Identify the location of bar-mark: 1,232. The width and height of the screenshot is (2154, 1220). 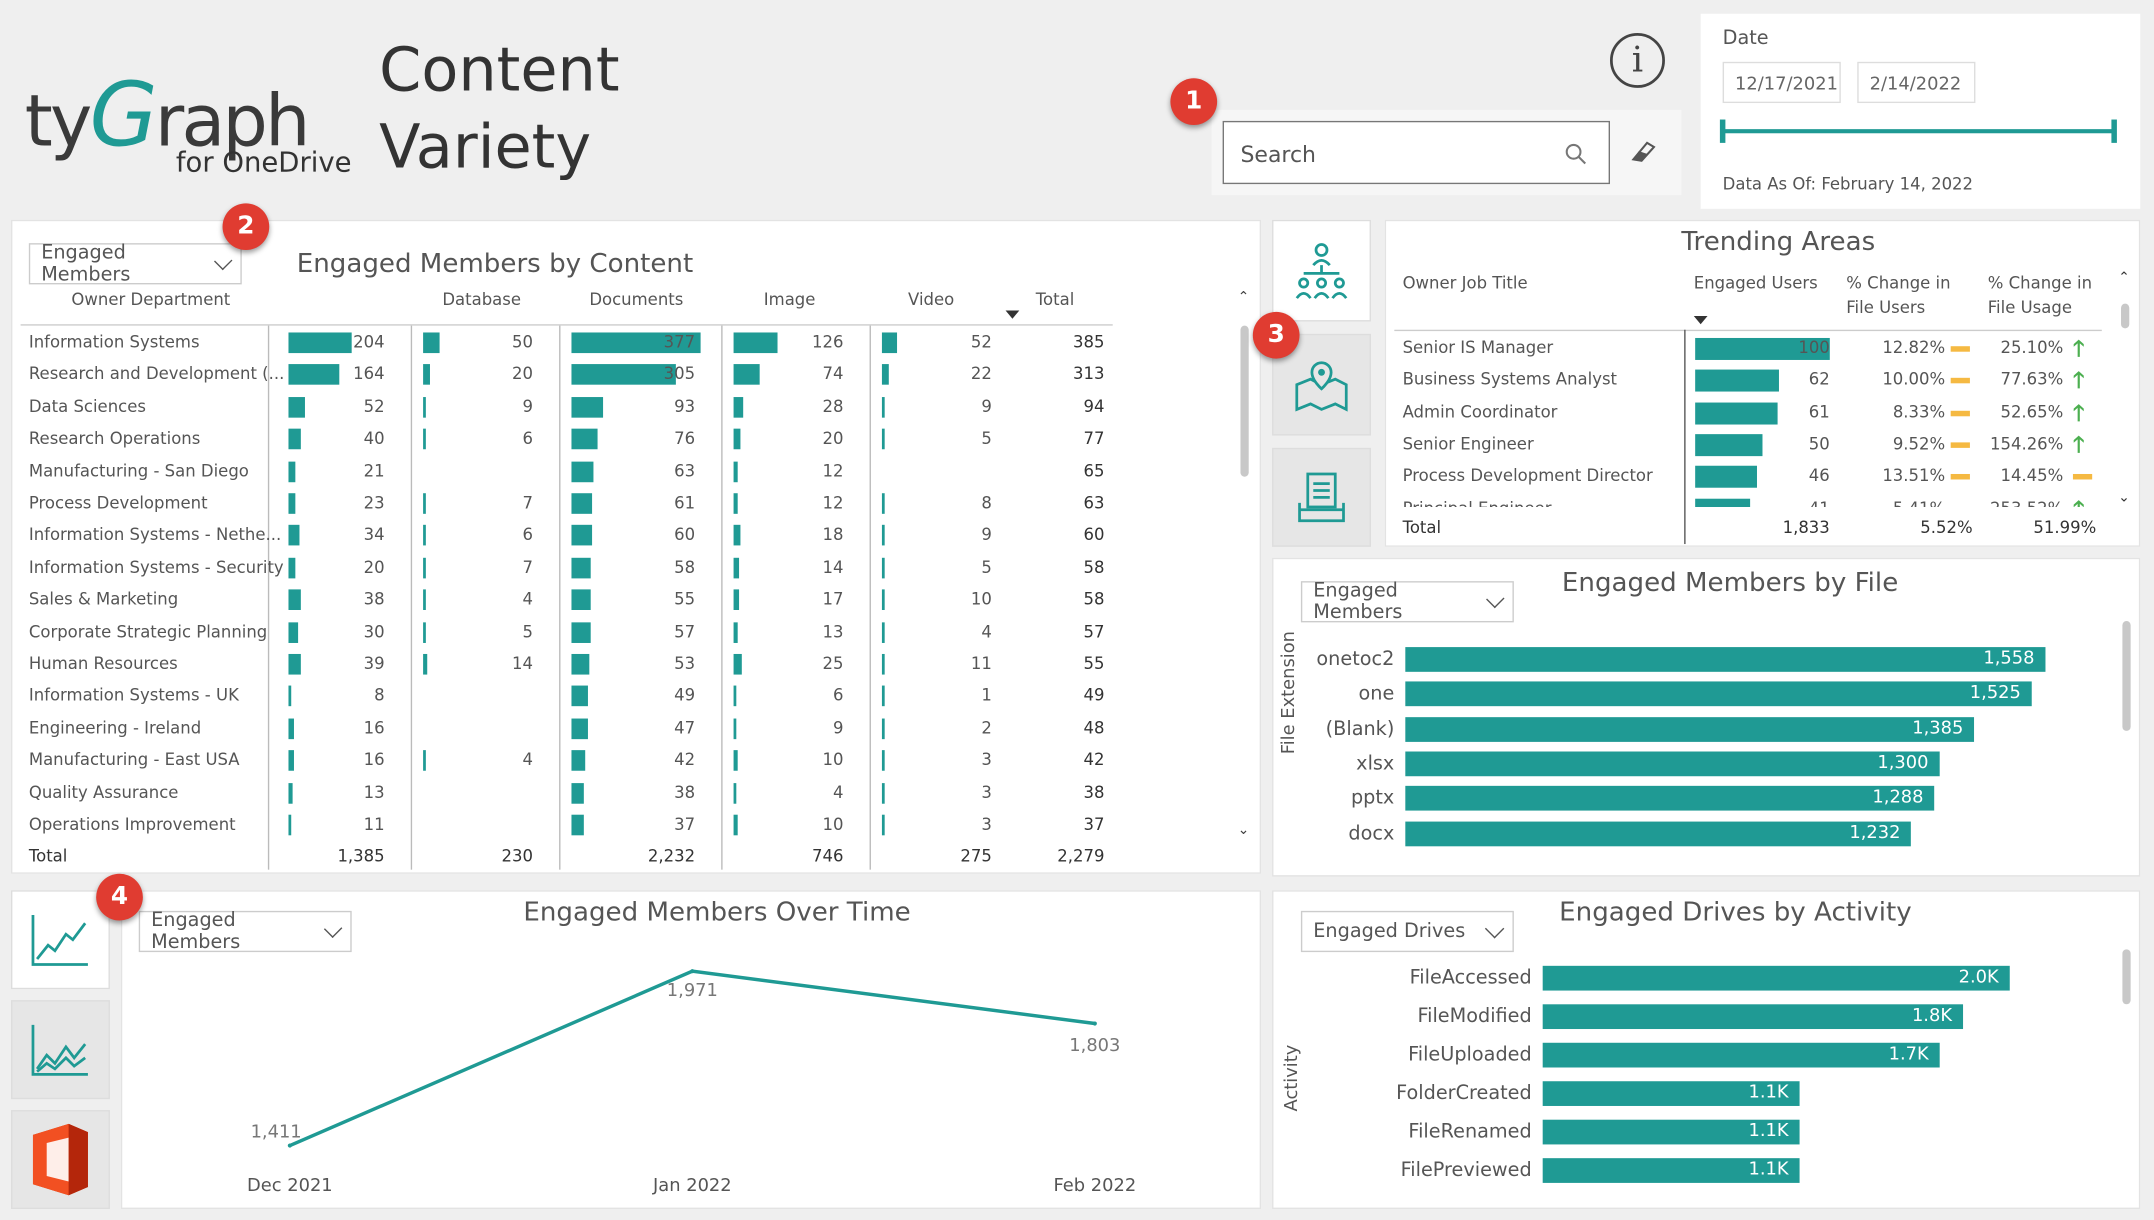
(1658, 833).